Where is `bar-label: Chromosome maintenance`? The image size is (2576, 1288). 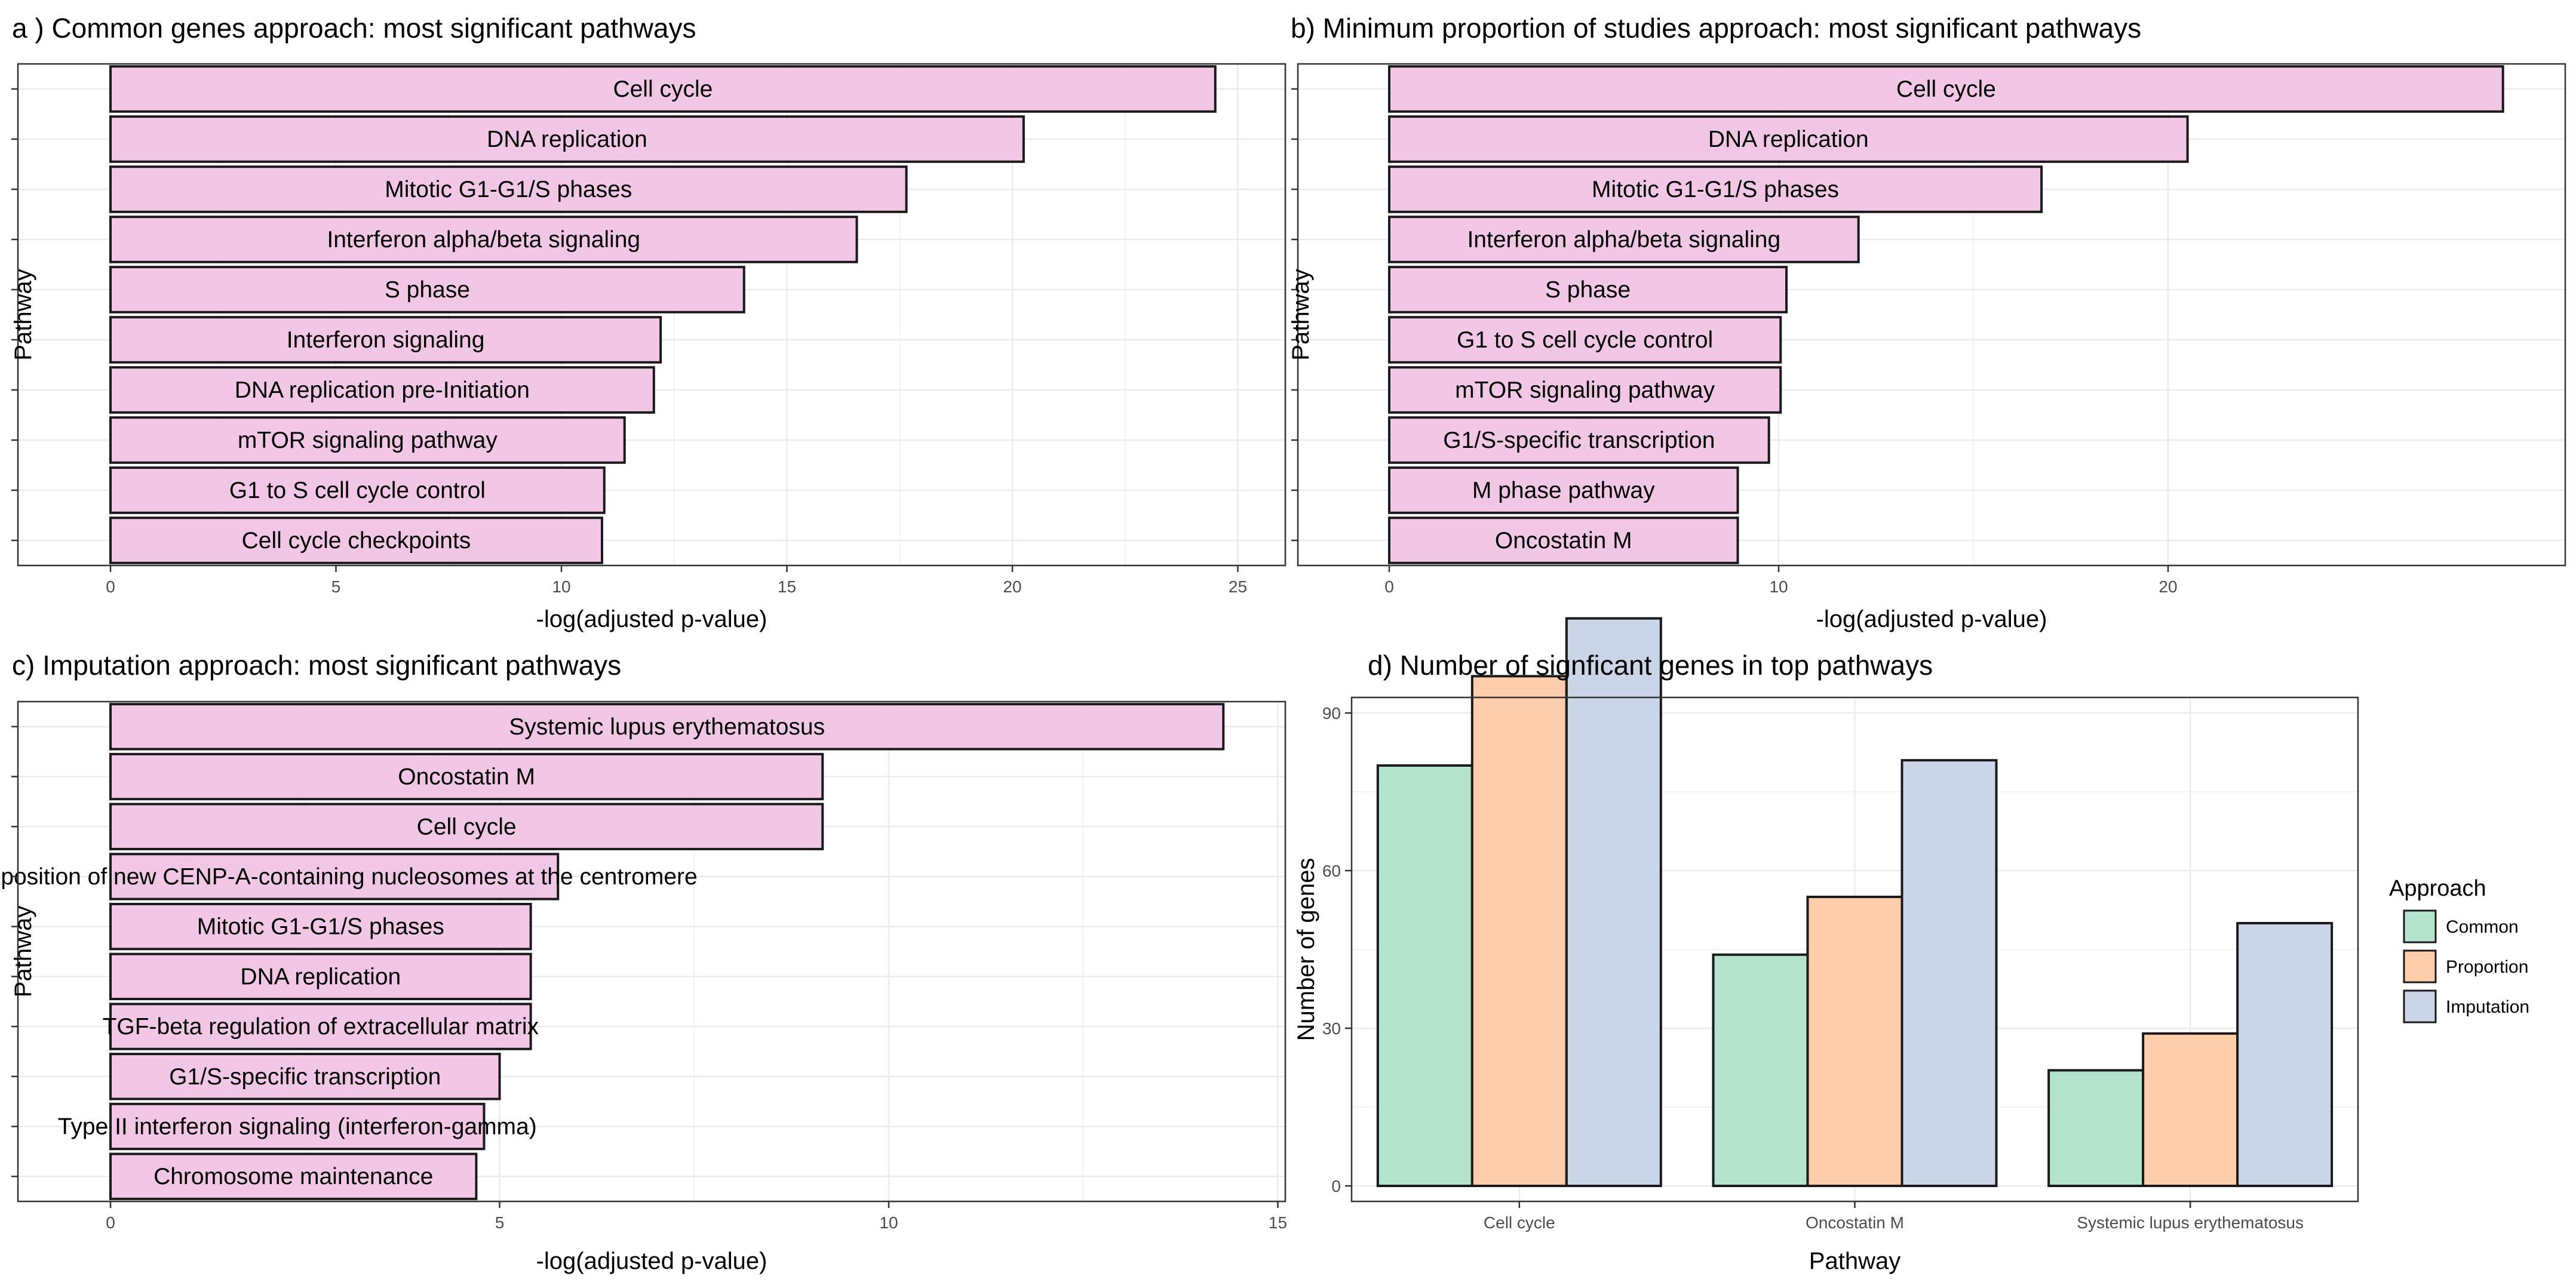
bar-label: Chromosome maintenance is located at coordinates (293, 1176).